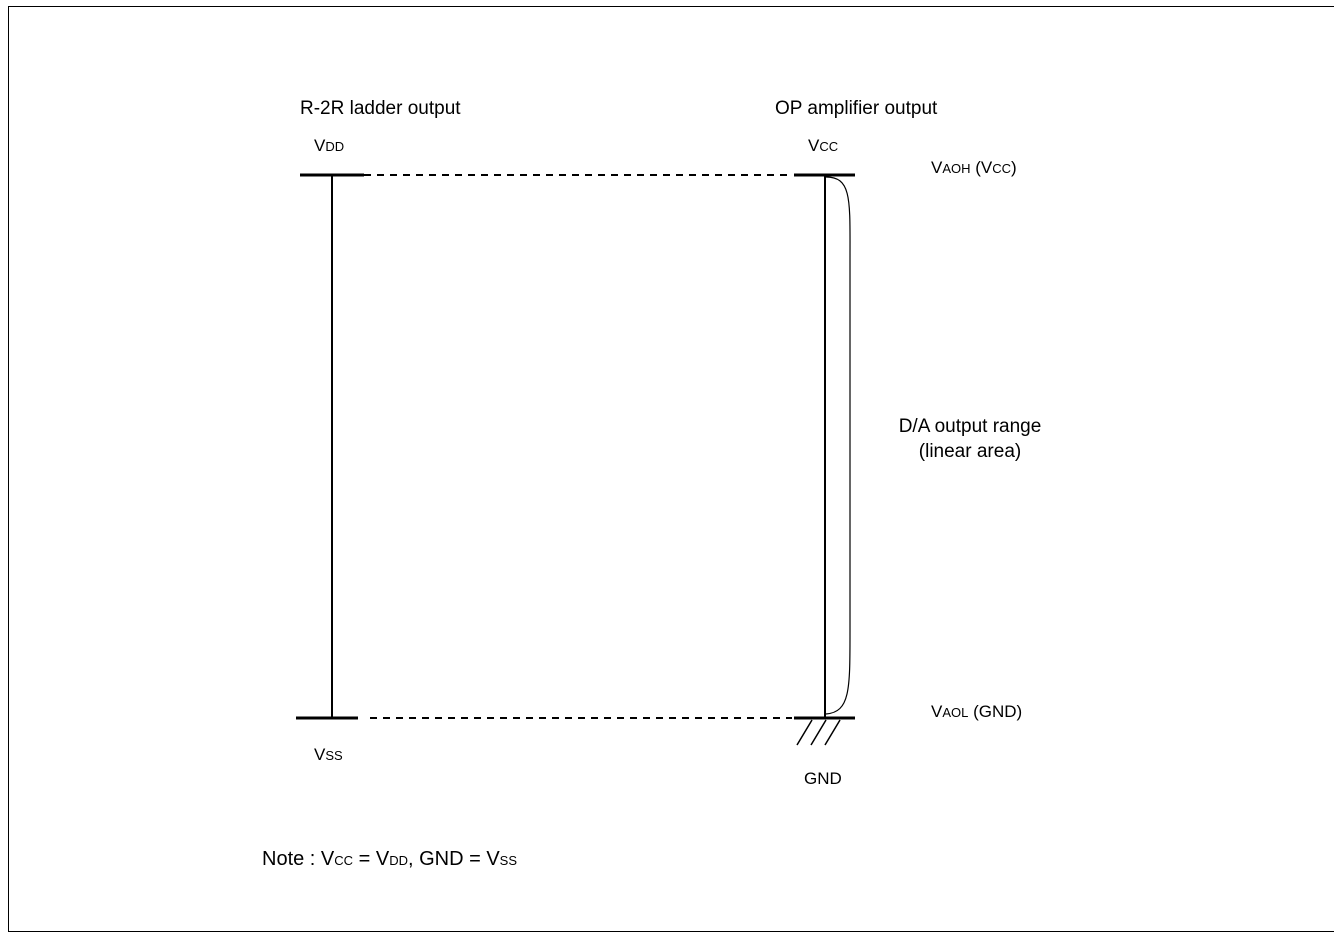 The image size is (1334, 932). Describe the element at coordinates (823, 145) in the screenshot. I see `vcc-label: VCC` at that location.